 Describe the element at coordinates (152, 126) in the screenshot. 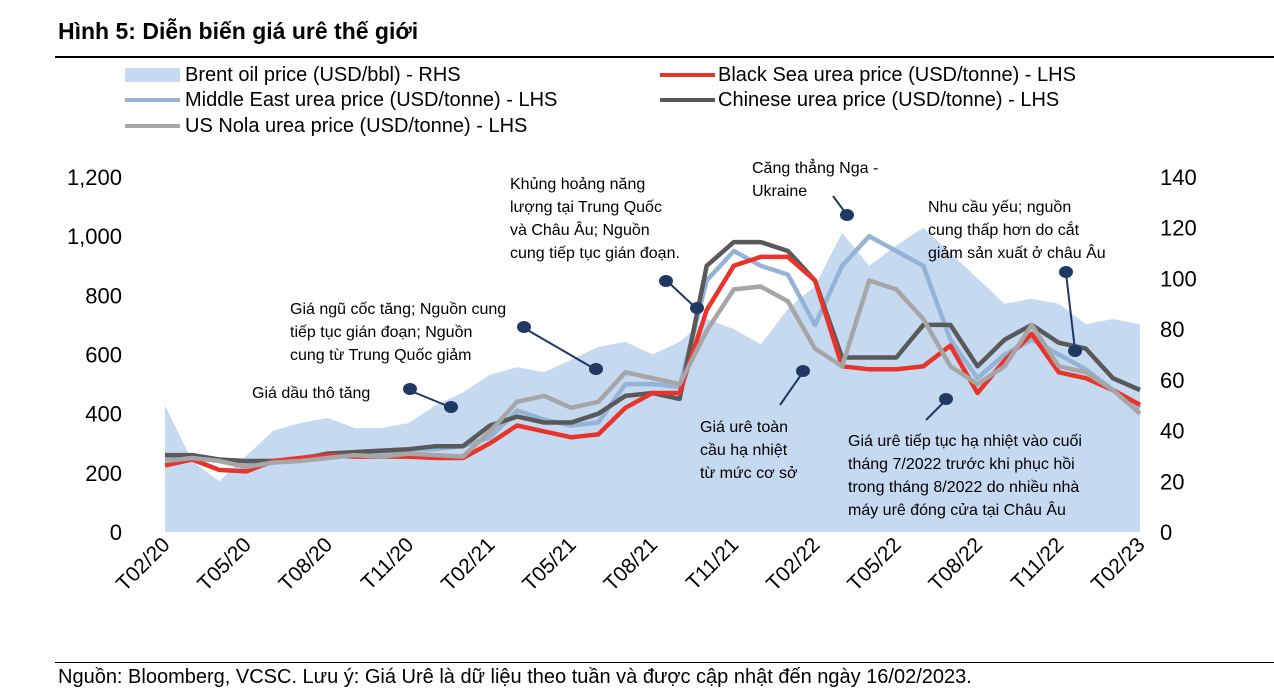

I see `legend-swatch-us-nola` at that location.